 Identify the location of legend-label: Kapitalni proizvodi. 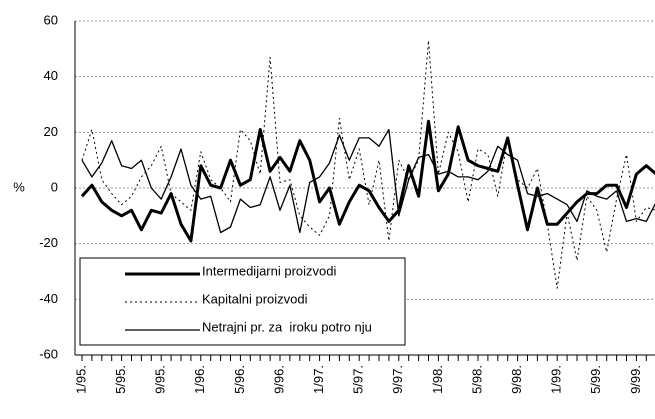
(255, 298).